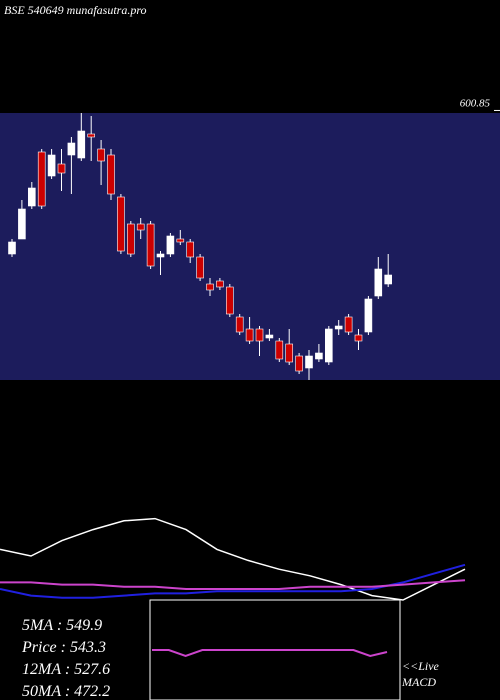 This screenshot has width=500, height=700. Describe the element at coordinates (62, 625) in the screenshot. I see `stat-label: 5MA : 549.9` at that location.